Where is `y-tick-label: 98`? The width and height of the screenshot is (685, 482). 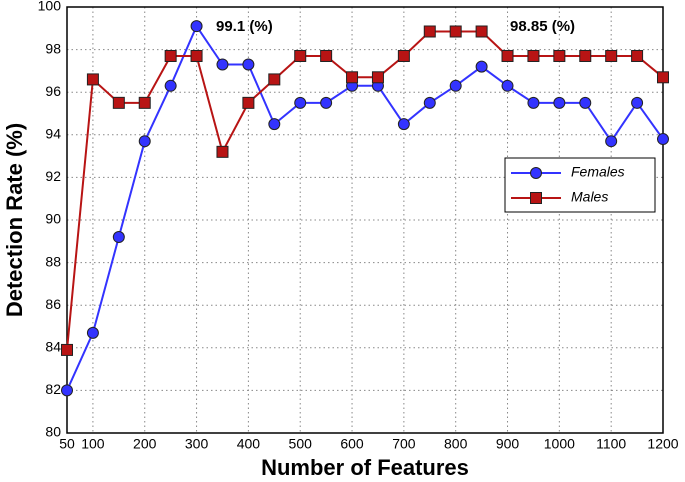 y-tick-label: 98 is located at coordinates (53, 48).